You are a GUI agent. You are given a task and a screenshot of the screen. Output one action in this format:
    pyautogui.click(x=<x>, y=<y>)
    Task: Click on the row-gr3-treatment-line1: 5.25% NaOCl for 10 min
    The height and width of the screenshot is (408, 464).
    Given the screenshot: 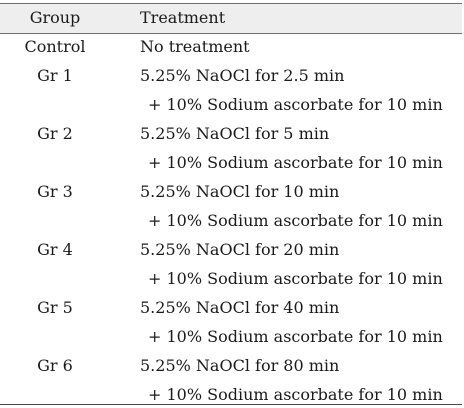 What is the action you would take?
    pyautogui.click(x=240, y=191)
    